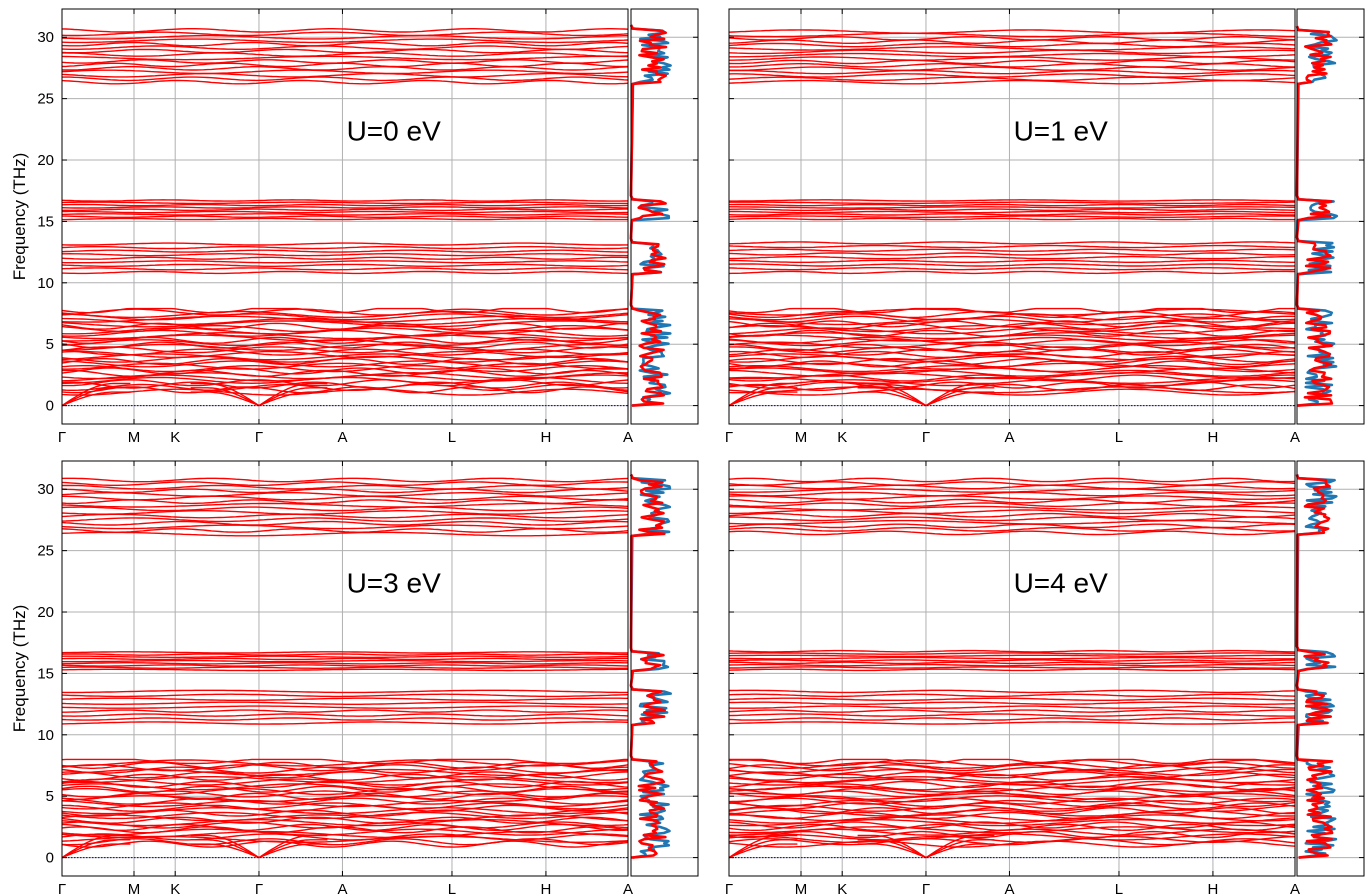 This screenshot has height=896, width=1369. What do you see at coordinates (394, 582) in the screenshot?
I see `panel-title: U=3 eV` at bounding box center [394, 582].